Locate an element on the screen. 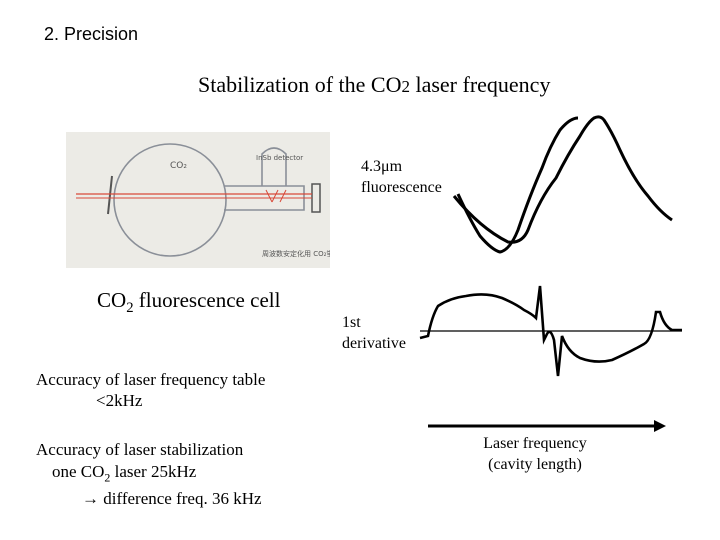  slide-title: Stabilization of the CO2 laser frequency is located at coordinates (374, 85).